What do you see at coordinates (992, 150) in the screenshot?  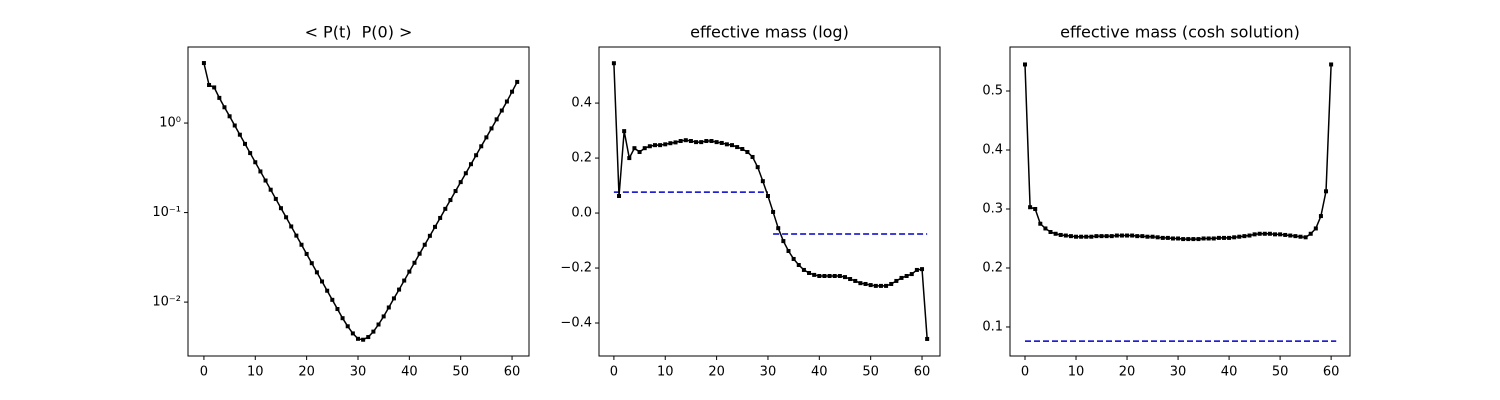 I see `y-tick-label: 0.4` at bounding box center [992, 150].